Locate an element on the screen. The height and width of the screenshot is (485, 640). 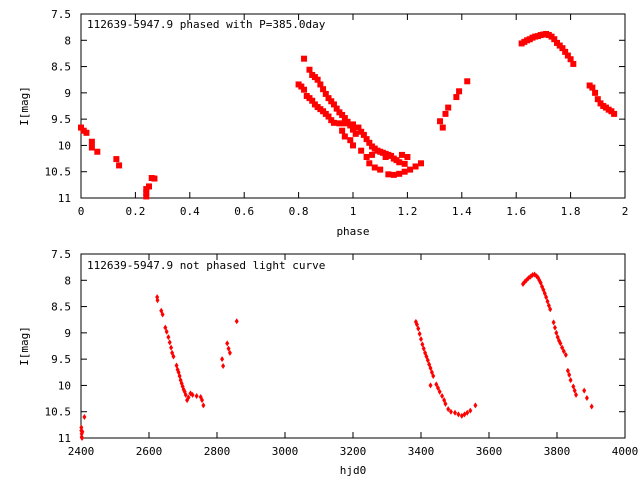
phased-x-tick-label: 0.2 is located at coordinates (135, 211).